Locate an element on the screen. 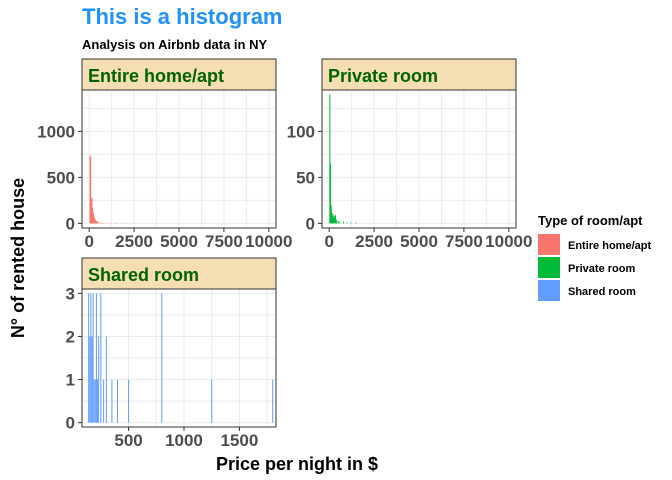  legend-label: Shared room is located at coordinates (602, 292).